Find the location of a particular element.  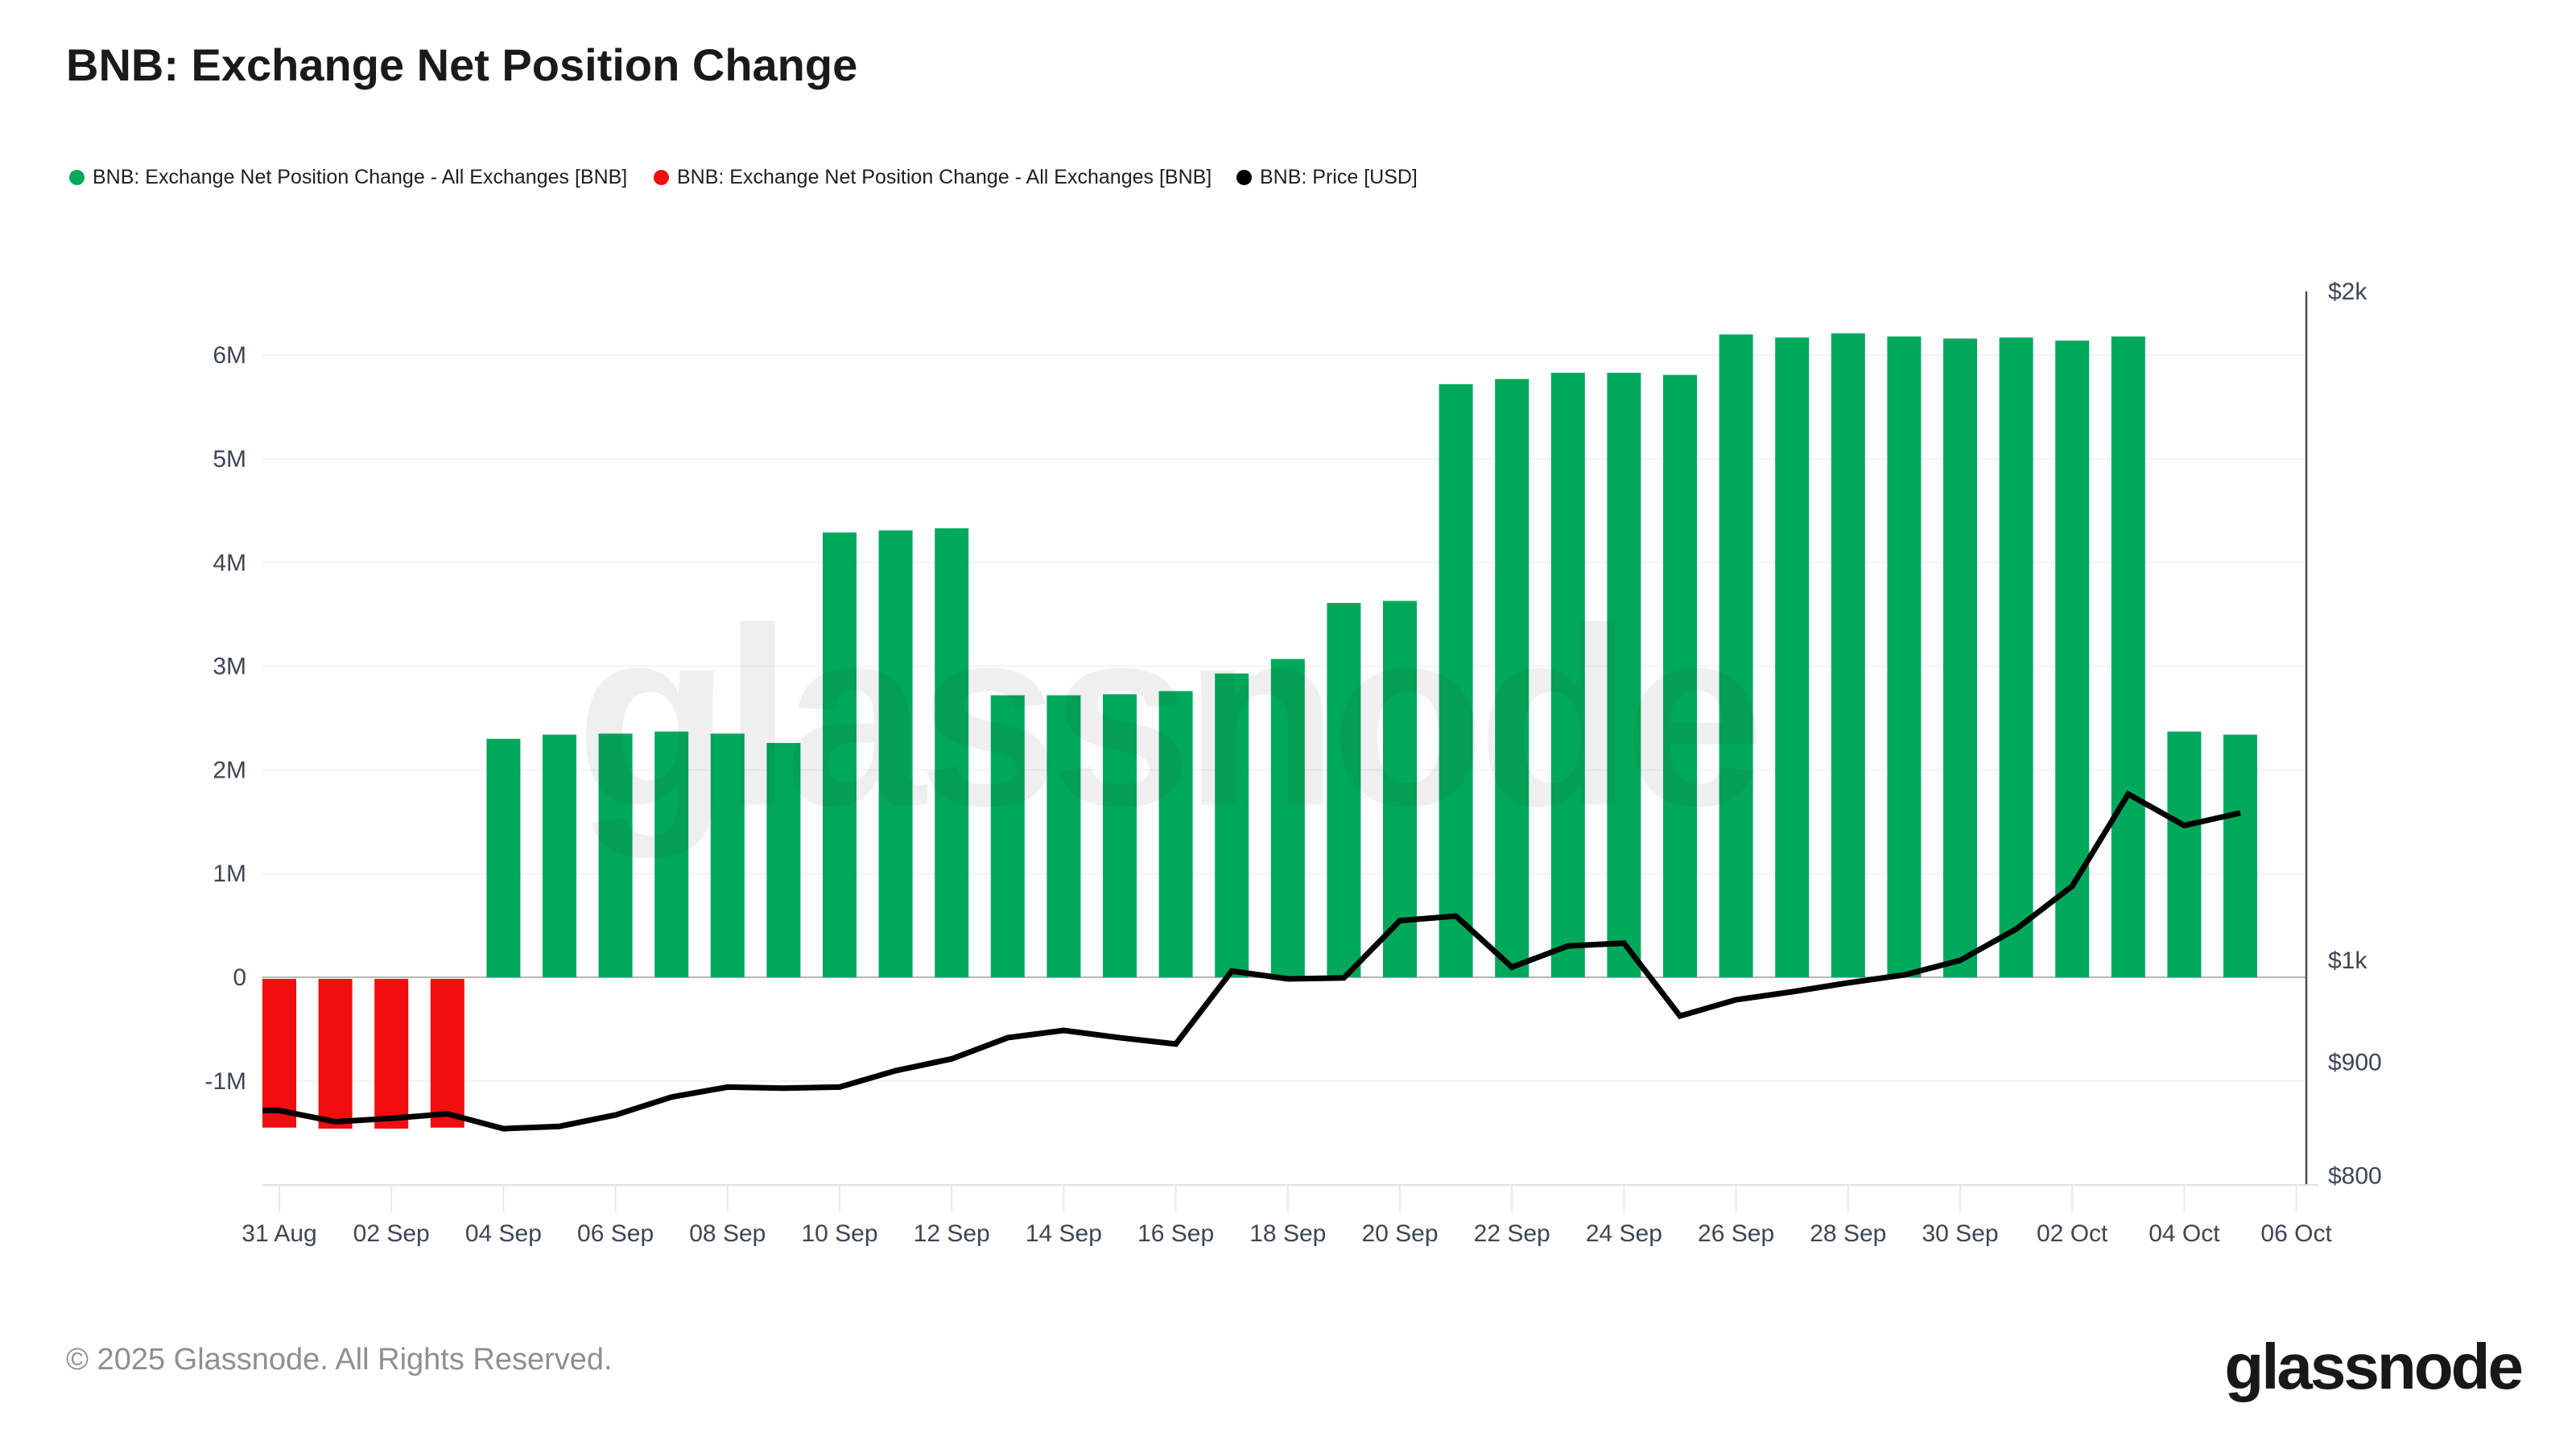

bar-01-Oct is located at coordinates (2016, 657).